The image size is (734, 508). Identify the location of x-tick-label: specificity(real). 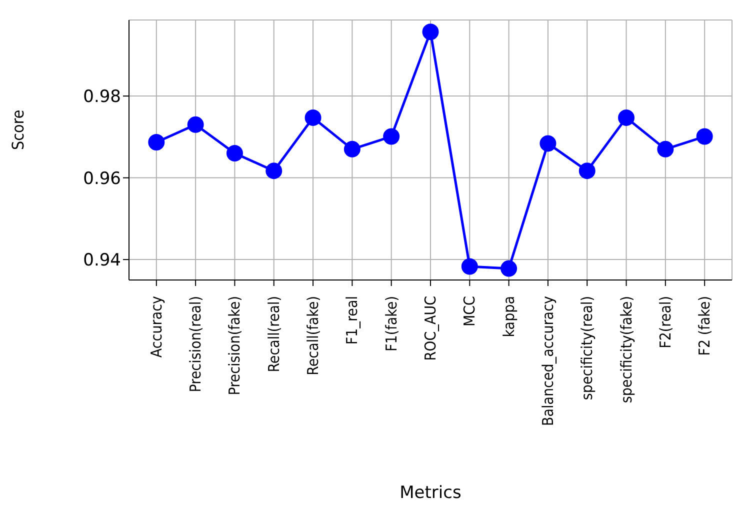
(587, 348).